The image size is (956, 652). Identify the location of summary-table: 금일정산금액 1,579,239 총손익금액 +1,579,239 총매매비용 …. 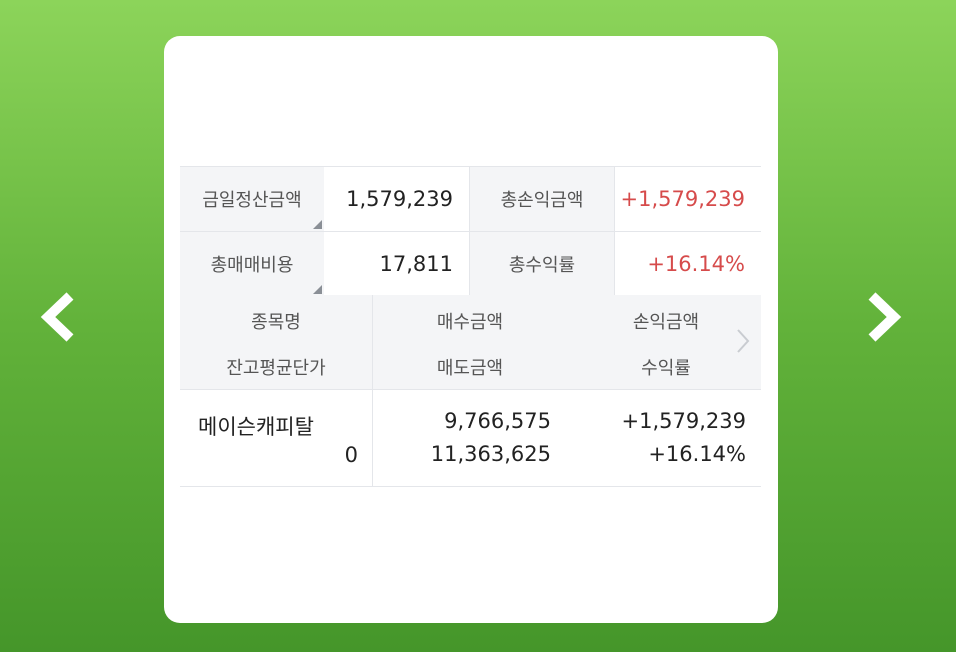
(470, 231).